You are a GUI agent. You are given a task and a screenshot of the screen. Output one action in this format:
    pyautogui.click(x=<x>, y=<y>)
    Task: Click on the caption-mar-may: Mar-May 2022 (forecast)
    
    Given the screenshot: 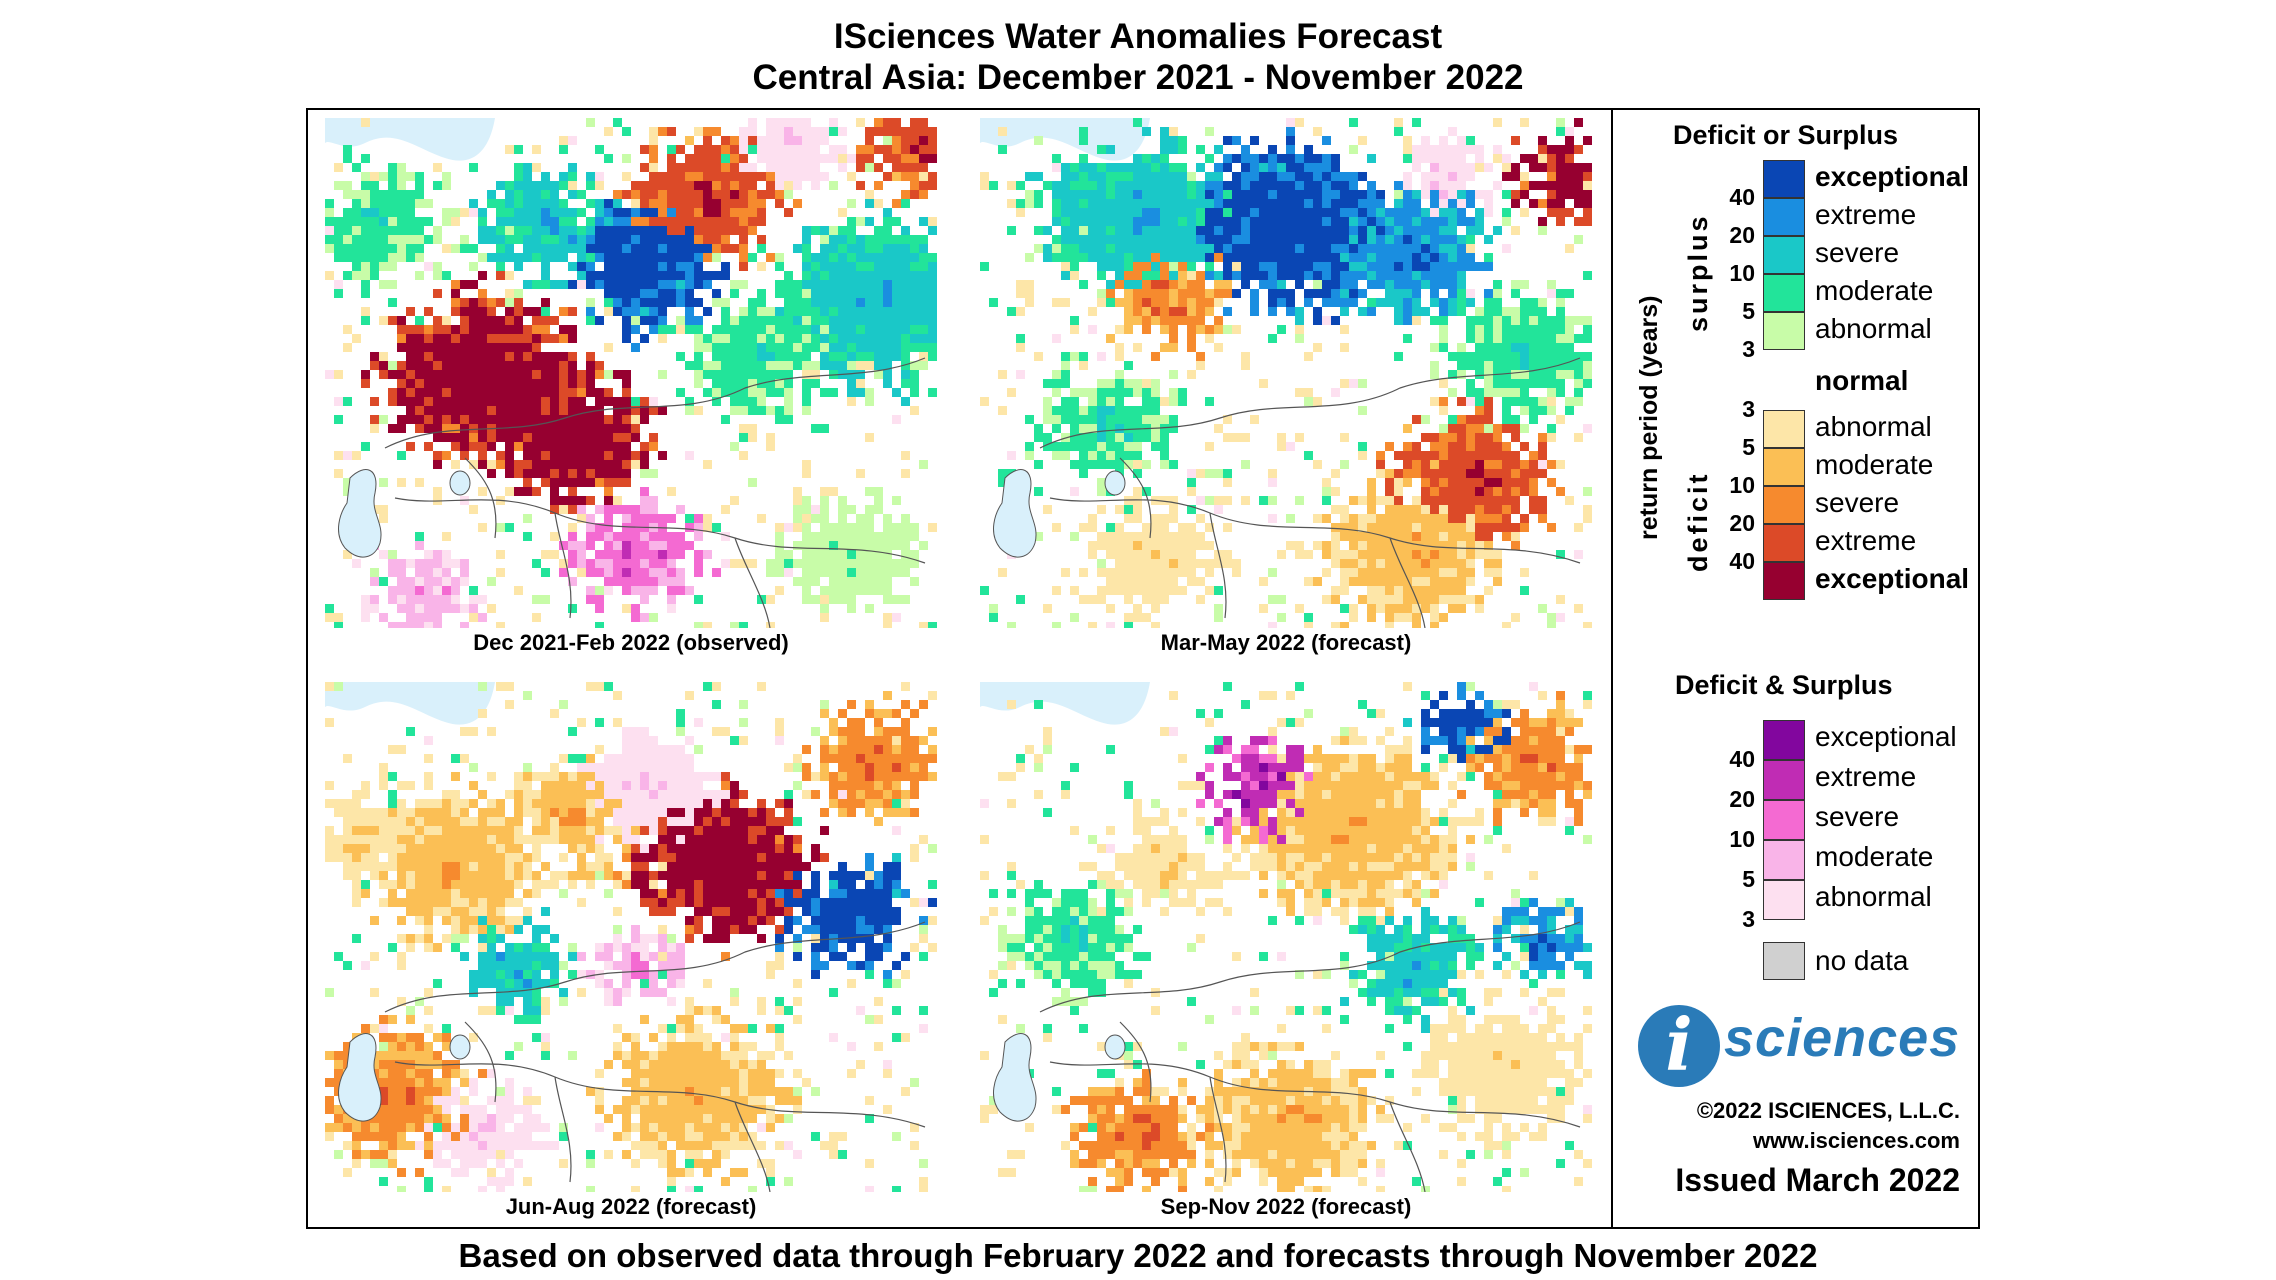 What is the action you would take?
    pyautogui.click(x=1286, y=642)
    